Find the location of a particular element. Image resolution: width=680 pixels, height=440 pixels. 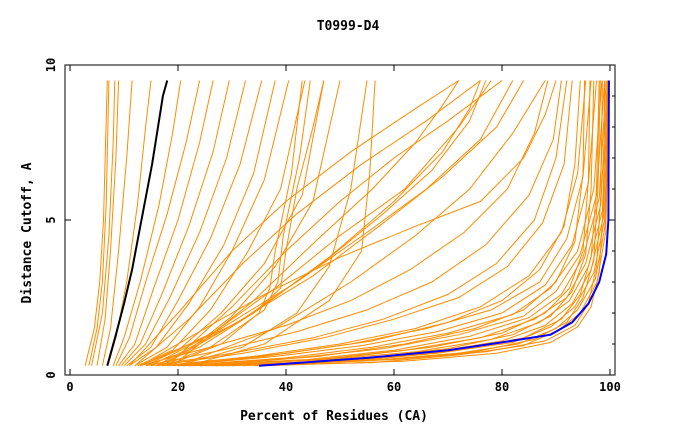

y-tick-label: 0 is located at coordinates (51, 374).